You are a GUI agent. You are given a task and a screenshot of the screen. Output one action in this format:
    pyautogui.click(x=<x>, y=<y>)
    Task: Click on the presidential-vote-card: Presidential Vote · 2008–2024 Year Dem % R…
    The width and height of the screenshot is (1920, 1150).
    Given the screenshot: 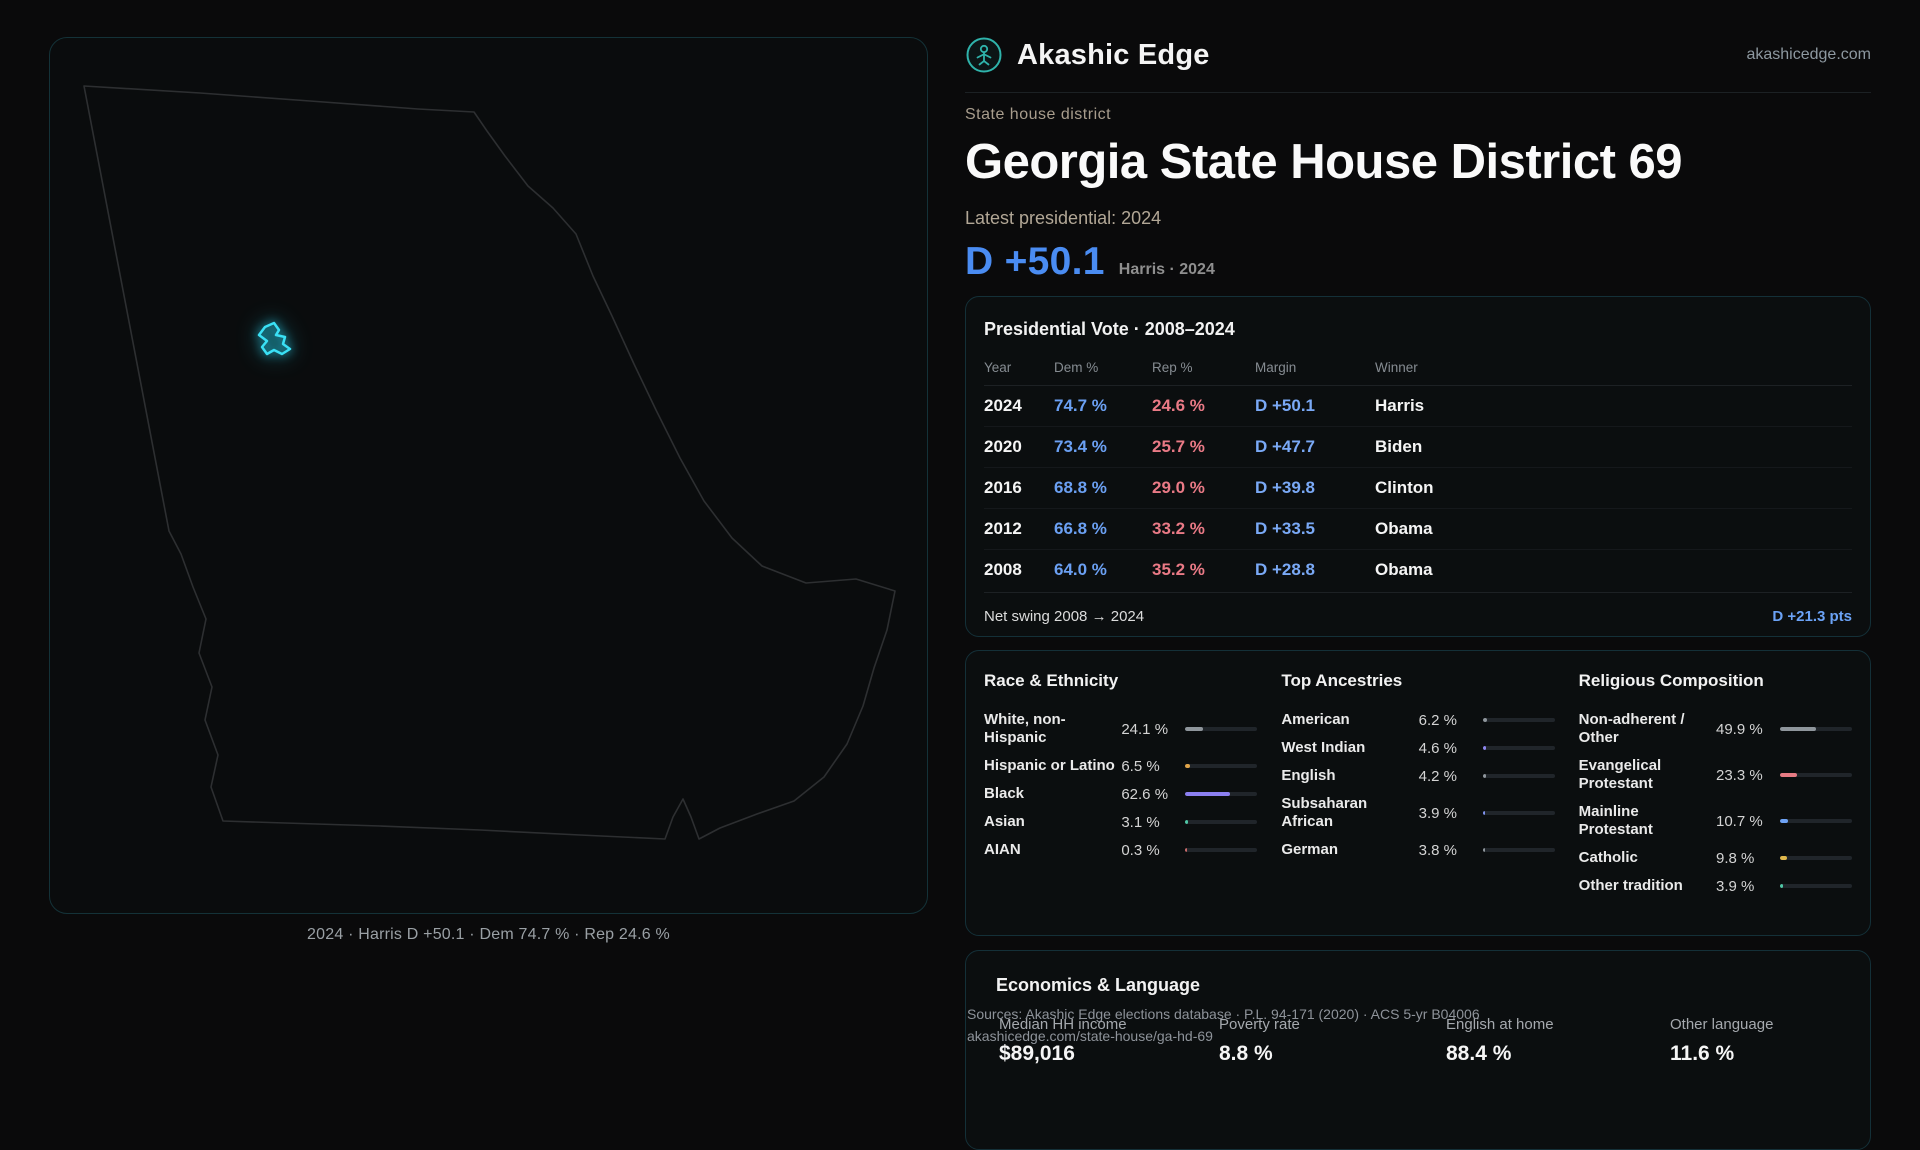 What is the action you would take?
    pyautogui.click(x=1418, y=466)
    